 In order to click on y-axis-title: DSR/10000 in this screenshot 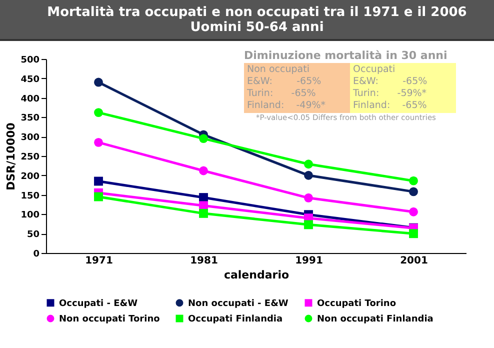, I will do `click(11, 156)`.